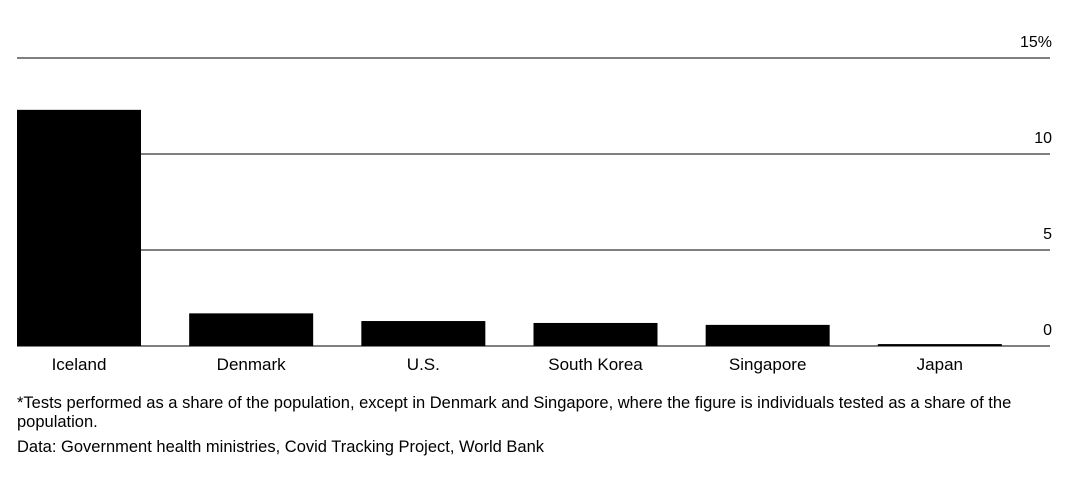  Describe the element at coordinates (1036, 42) in the screenshot. I see `y-tick-label: 15%` at that location.